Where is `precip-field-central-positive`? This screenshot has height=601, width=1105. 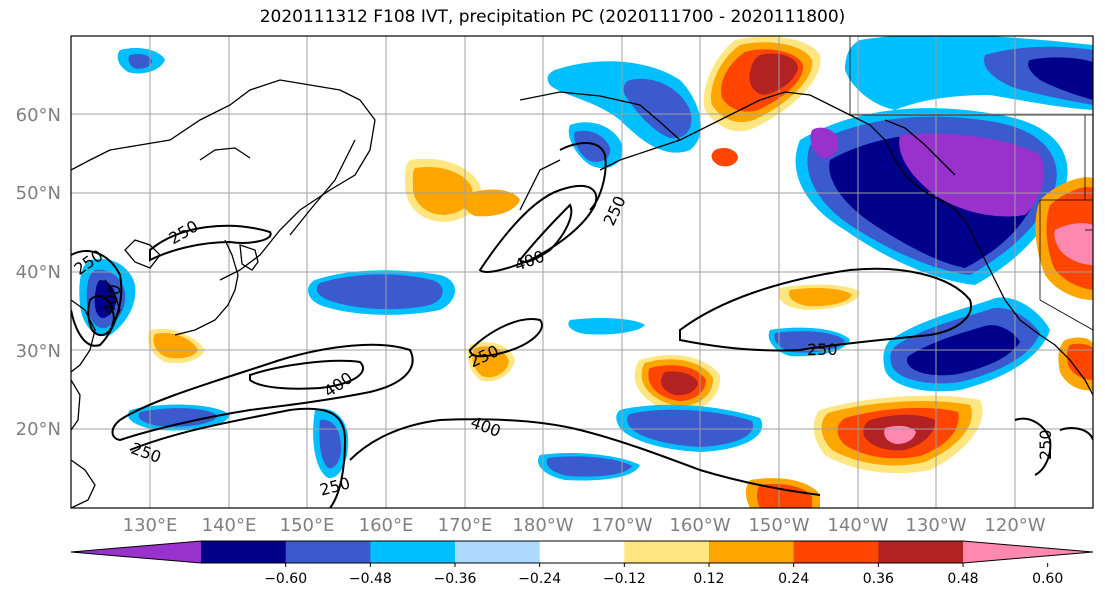
precip-field-central-positive is located at coordinates (747, 348).